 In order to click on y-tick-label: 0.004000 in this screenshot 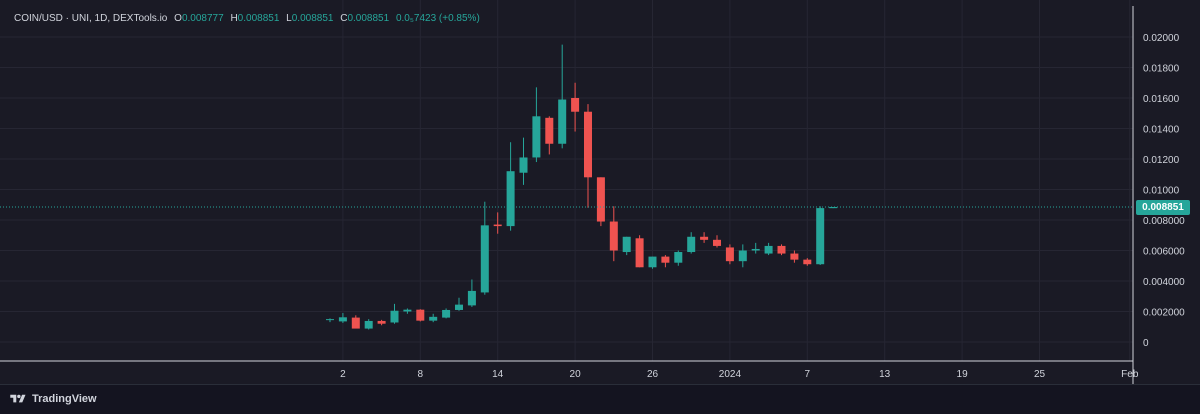, I will do `click(1164, 282)`.